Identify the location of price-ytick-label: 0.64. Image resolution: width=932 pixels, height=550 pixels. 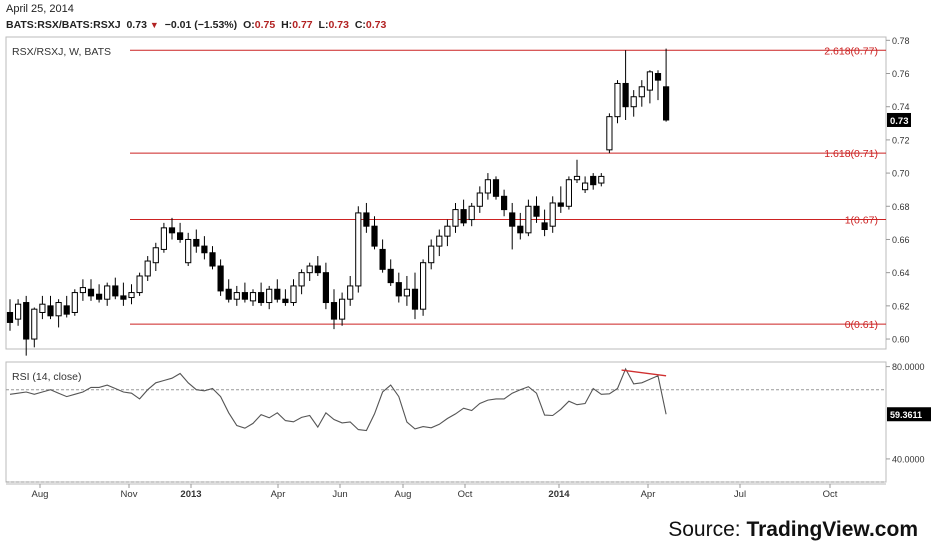
(901, 273).